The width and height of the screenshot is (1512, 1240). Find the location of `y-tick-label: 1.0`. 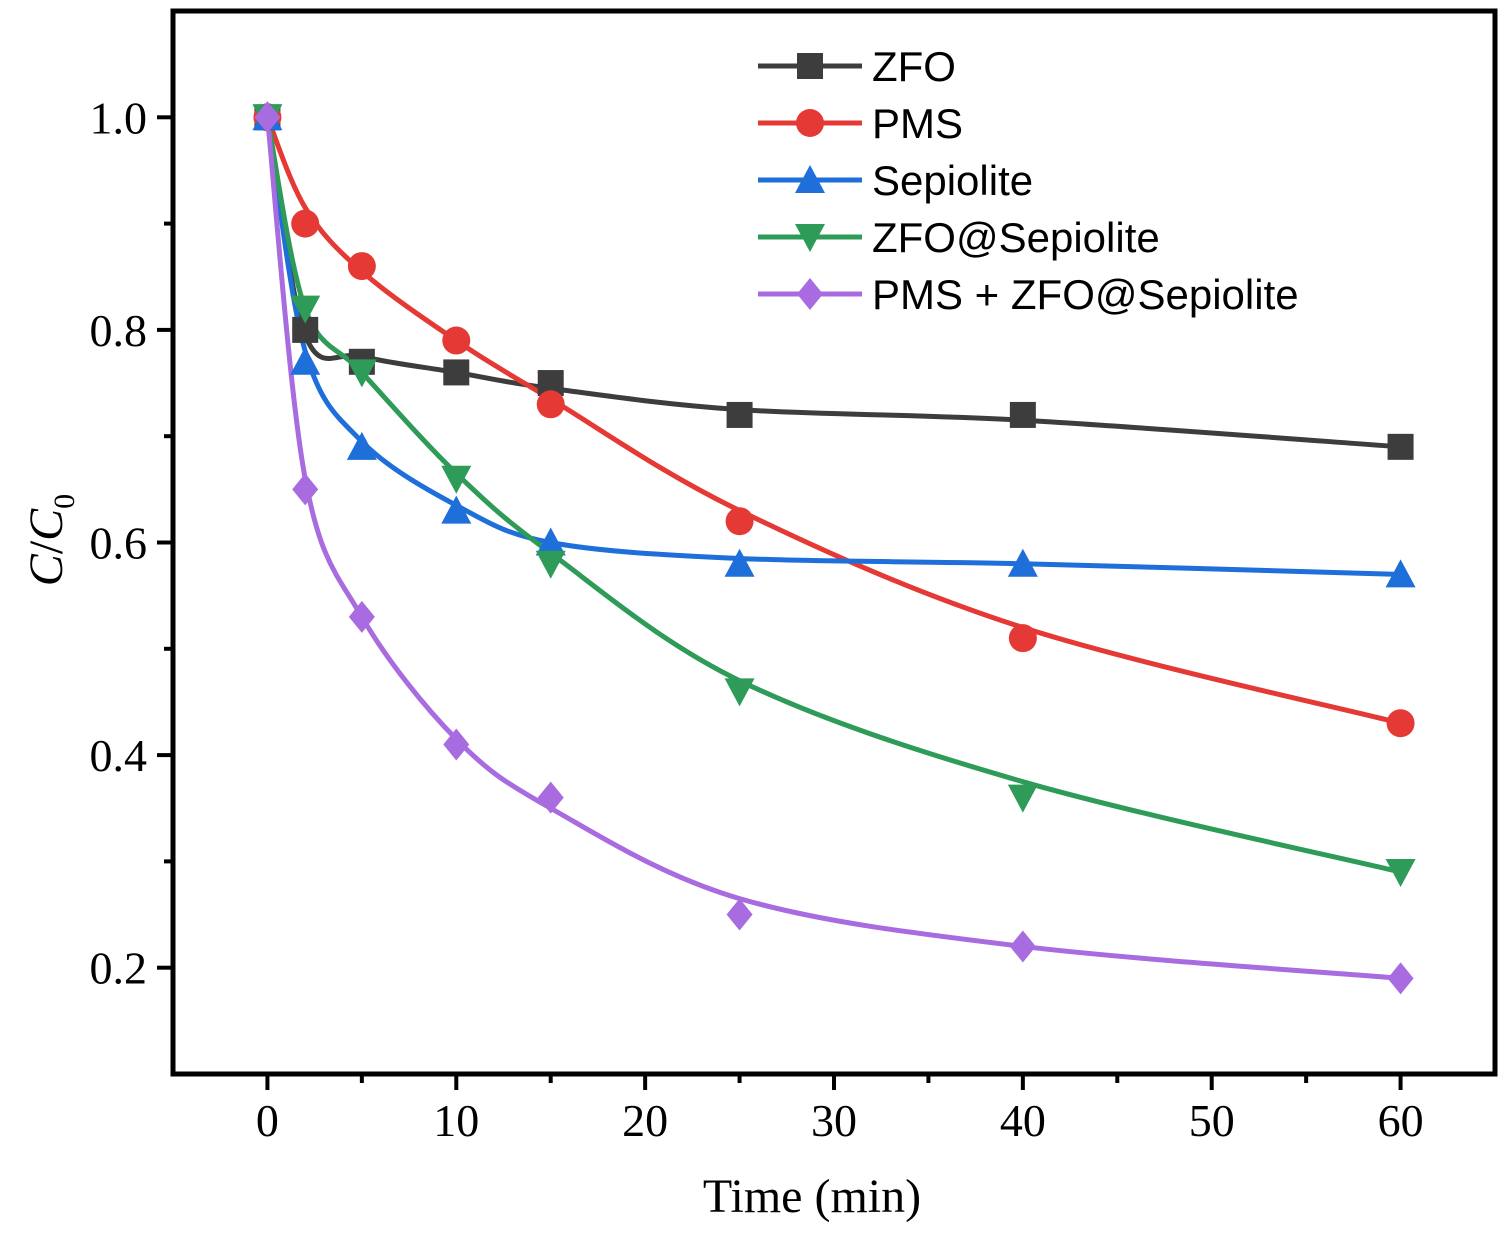

y-tick-label: 1.0 is located at coordinates (119, 117).